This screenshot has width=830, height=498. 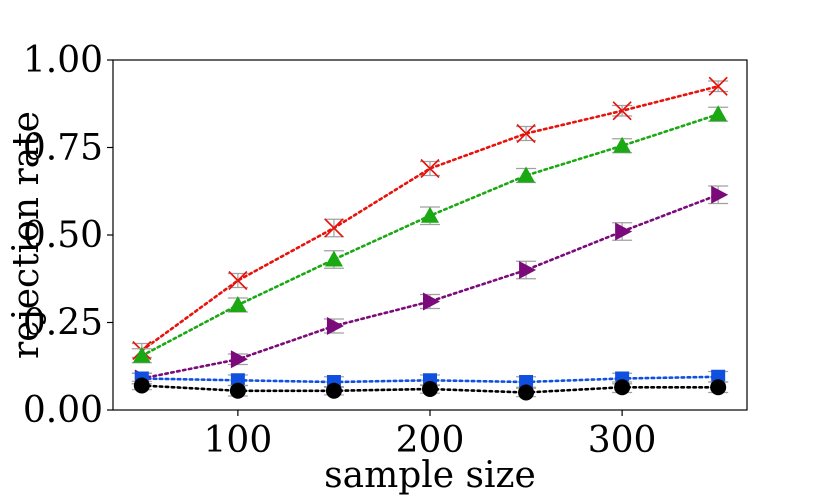 I want to click on x-axis-title: sample size, so click(x=430, y=475).